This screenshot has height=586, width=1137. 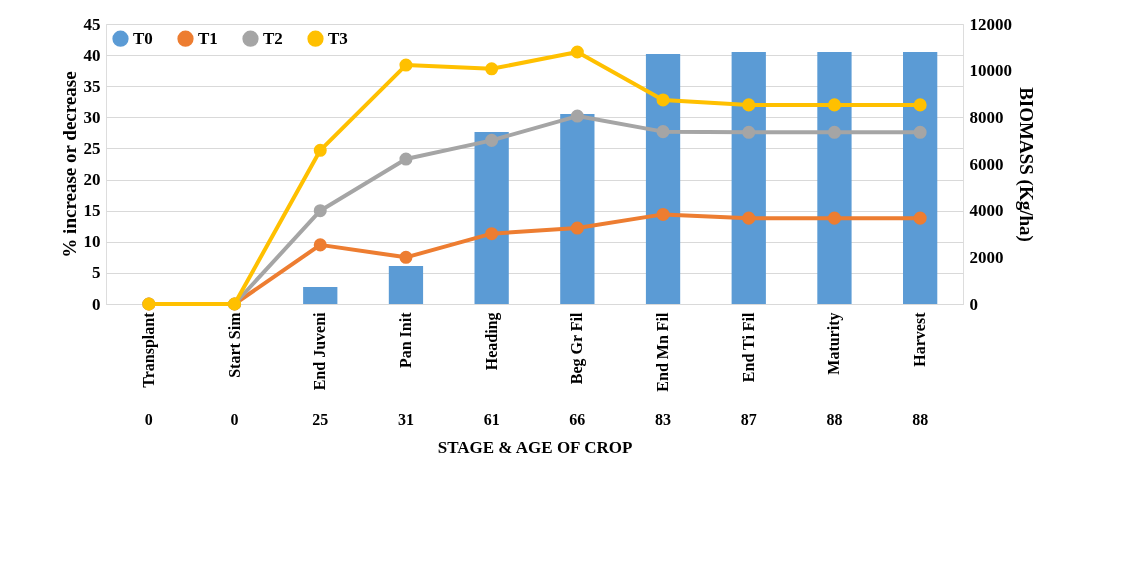 I want to click on text: 87, so click(x=748, y=419).